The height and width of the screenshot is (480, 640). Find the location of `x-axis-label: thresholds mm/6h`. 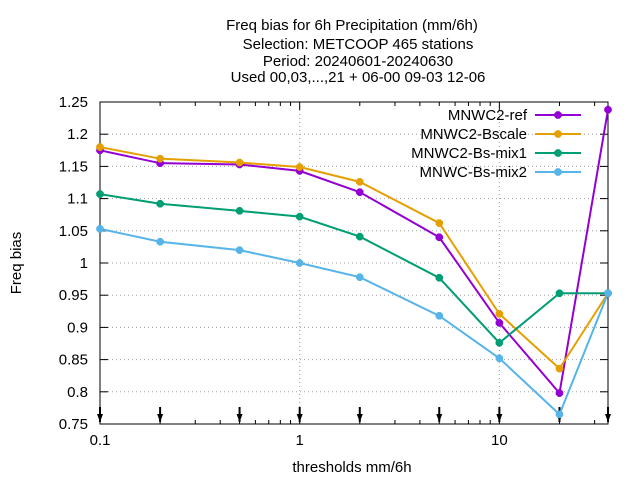

x-axis-label: thresholds mm/6h is located at coordinates (351, 467).